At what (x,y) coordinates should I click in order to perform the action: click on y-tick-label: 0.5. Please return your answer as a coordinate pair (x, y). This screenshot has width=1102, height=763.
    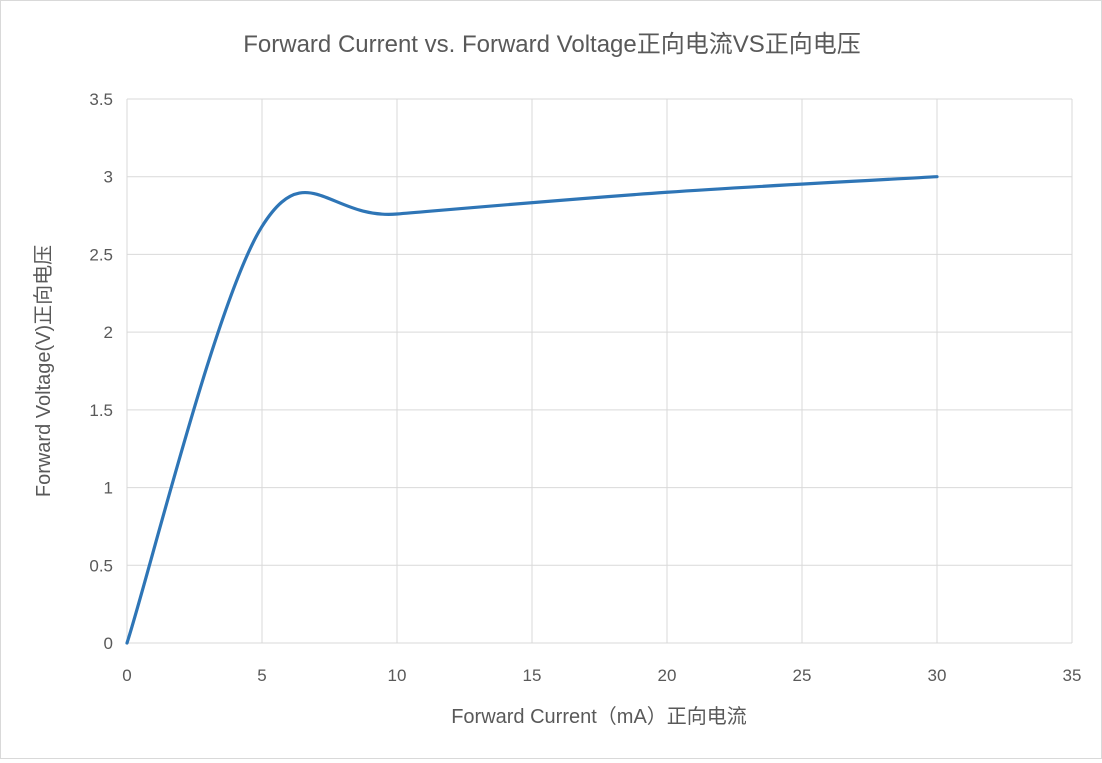
    Looking at the image, I should click on (101, 565).